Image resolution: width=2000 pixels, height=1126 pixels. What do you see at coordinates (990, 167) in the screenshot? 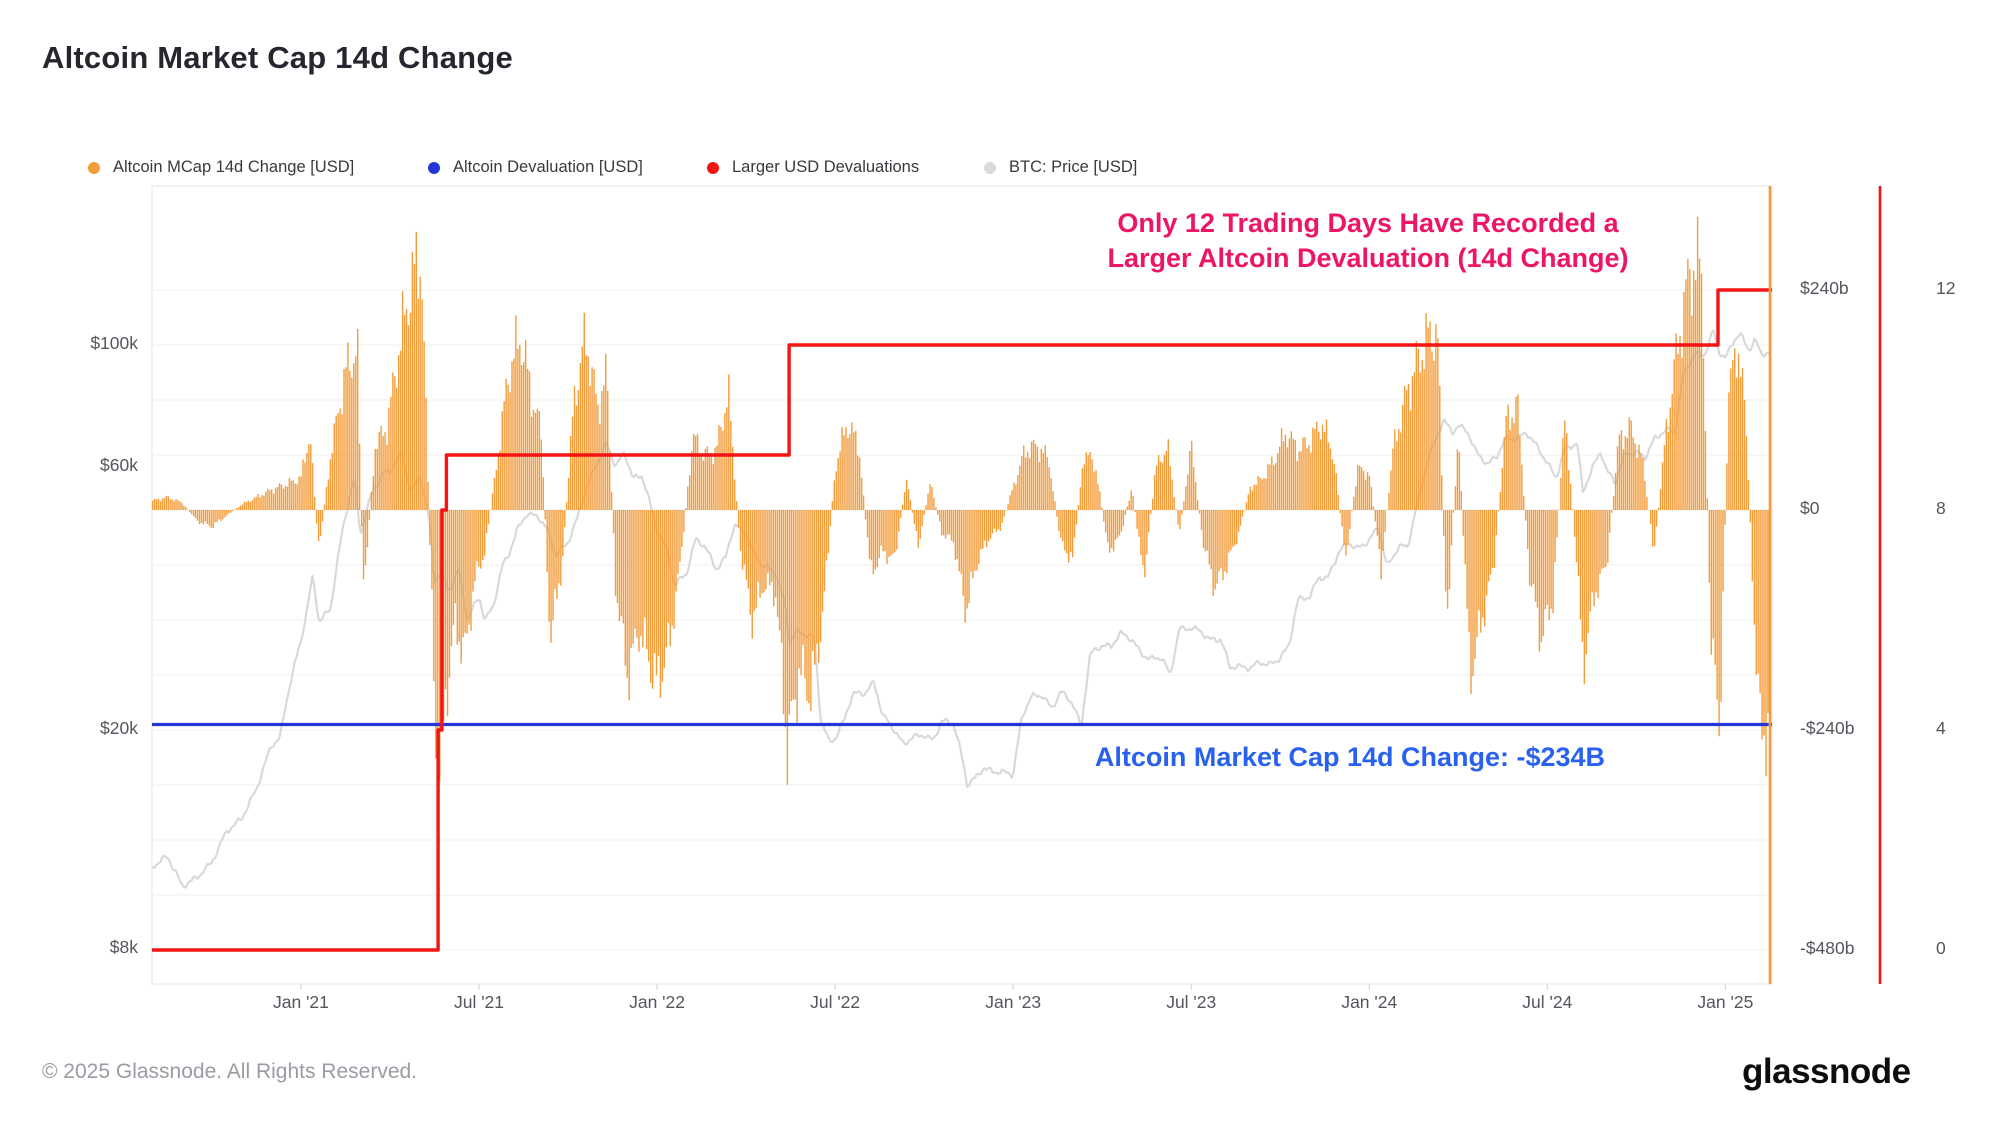
I see `legend-dot-gray-icon` at bounding box center [990, 167].